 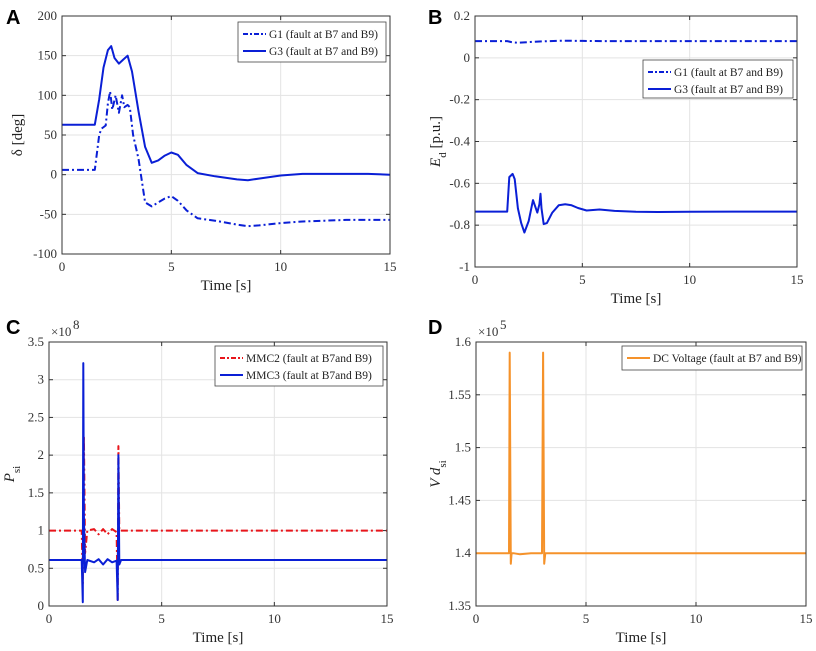 I want to click on panel-letter: A, so click(x=13, y=18).